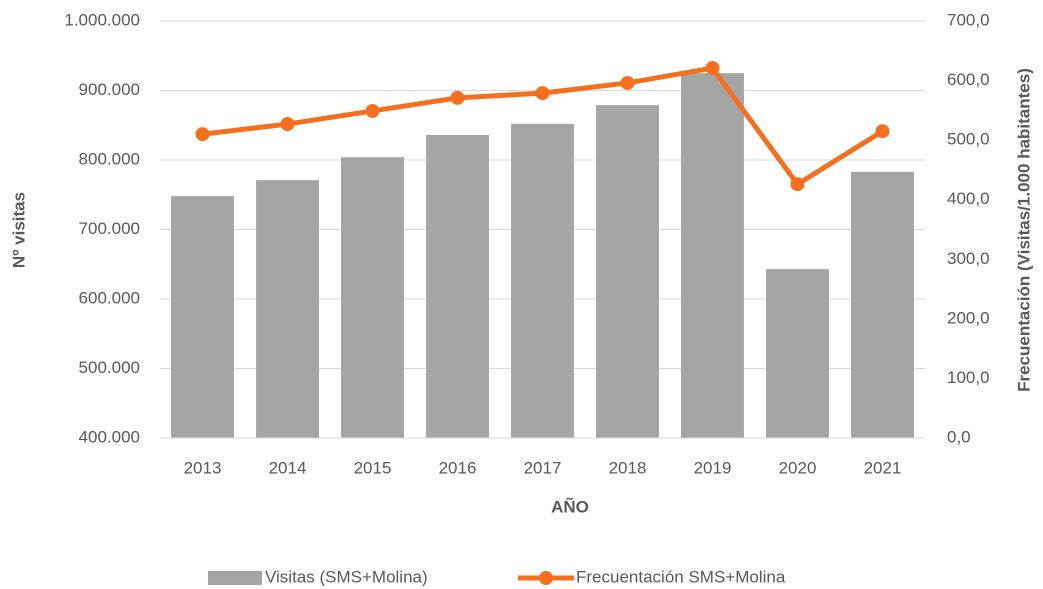 This screenshot has width=1043, height=589. I want to click on legend-label: Frecuentación SMS+Molina, so click(681, 576).